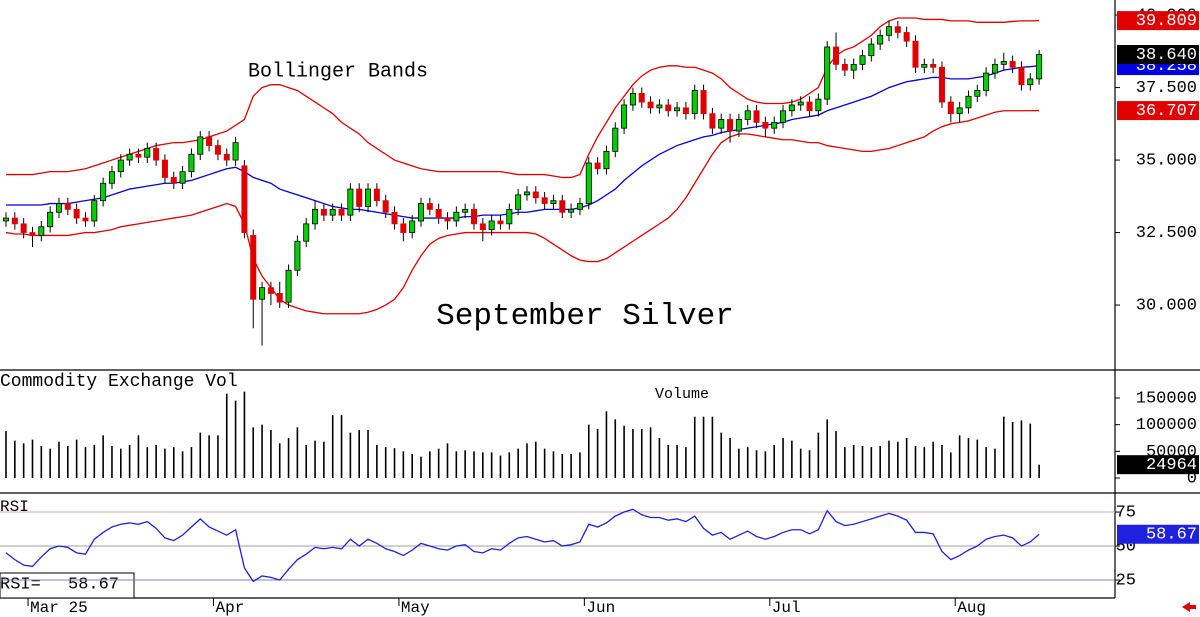  Describe the element at coordinates (119, 382) in the screenshot. I see `panel-title: Commodity Exchange Vol` at that location.